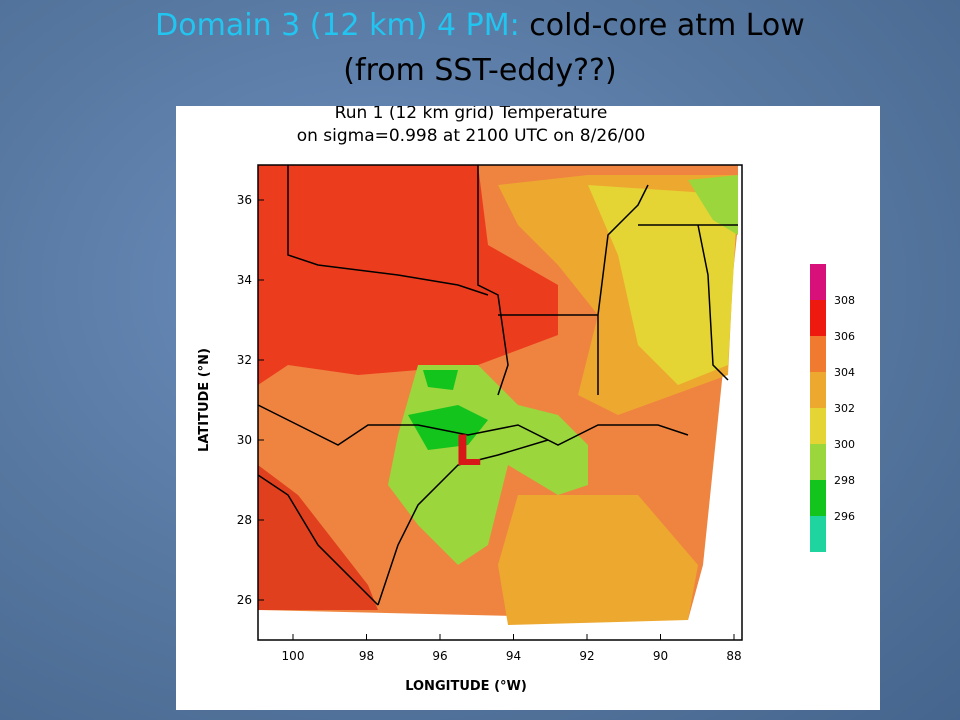 The width and height of the screenshot is (960, 720). Describe the element at coordinates (244, 600) in the screenshot. I see `y-tick-label: 26` at that location.